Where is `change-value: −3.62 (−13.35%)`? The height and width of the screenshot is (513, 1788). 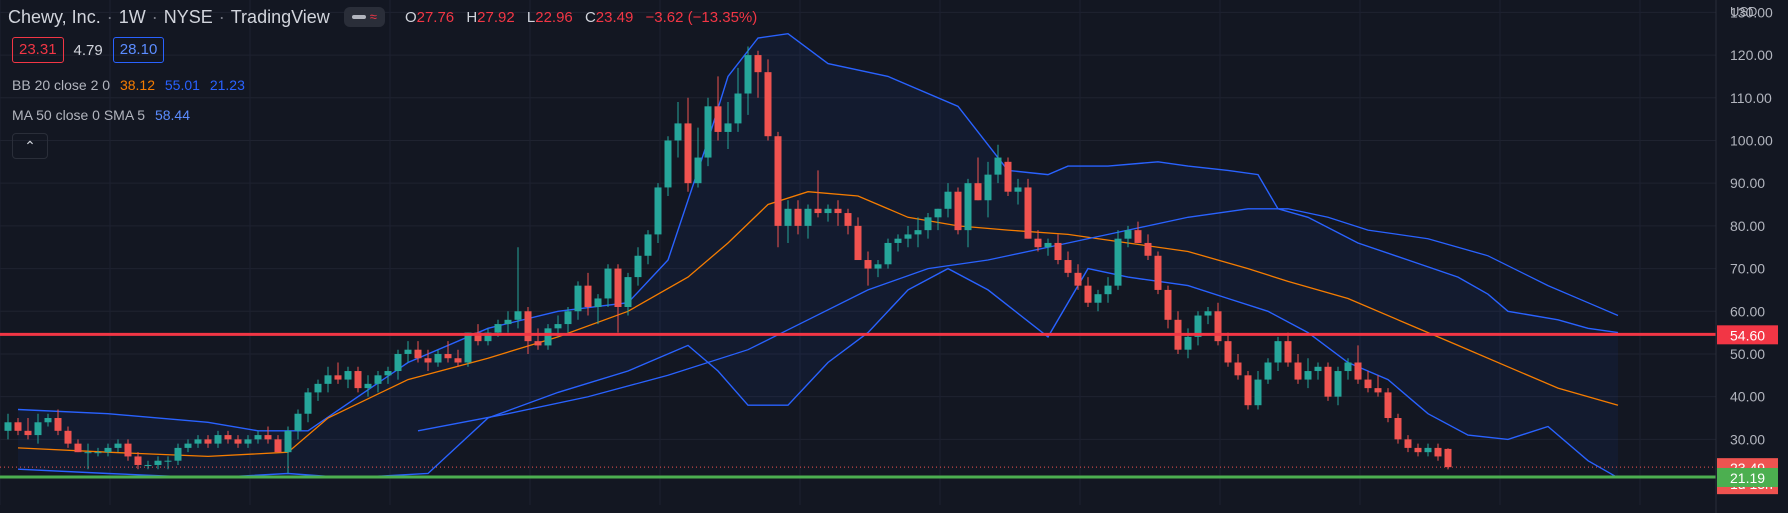
change-value: −3.62 (−13.35%) is located at coordinates (701, 17).